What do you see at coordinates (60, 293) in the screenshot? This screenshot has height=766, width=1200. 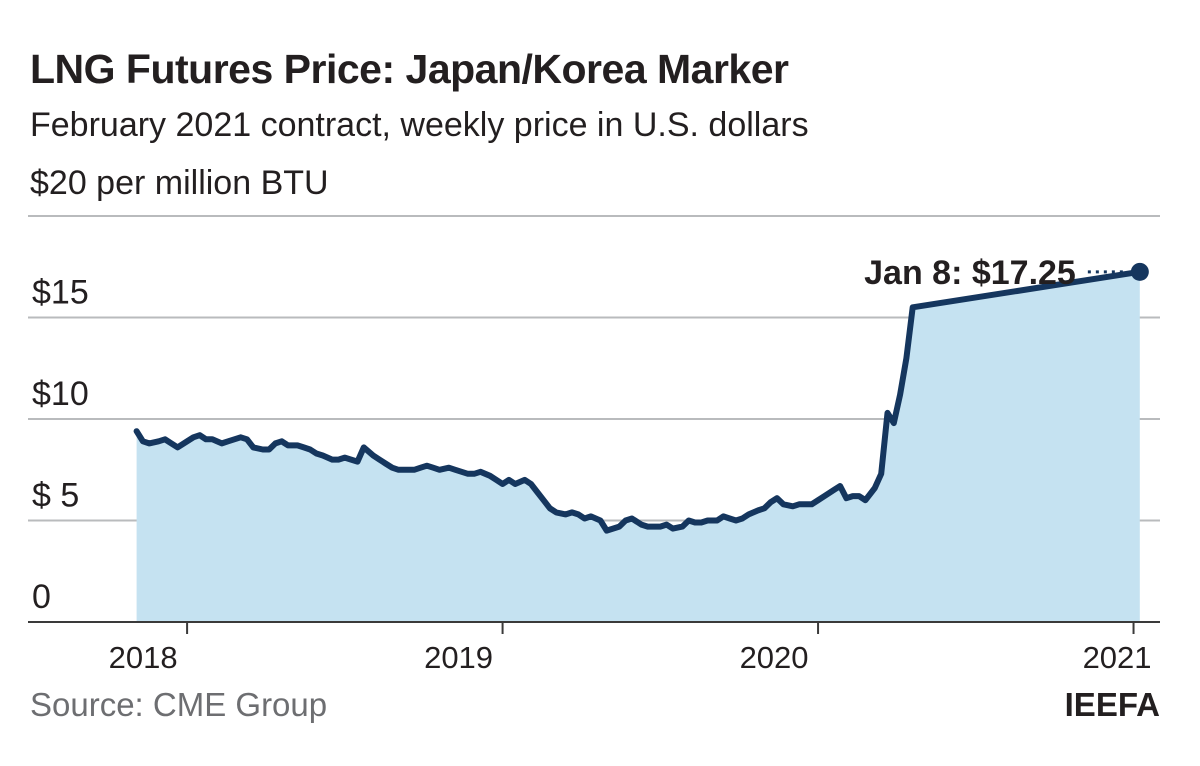 I see `y-tick-label: $15` at bounding box center [60, 293].